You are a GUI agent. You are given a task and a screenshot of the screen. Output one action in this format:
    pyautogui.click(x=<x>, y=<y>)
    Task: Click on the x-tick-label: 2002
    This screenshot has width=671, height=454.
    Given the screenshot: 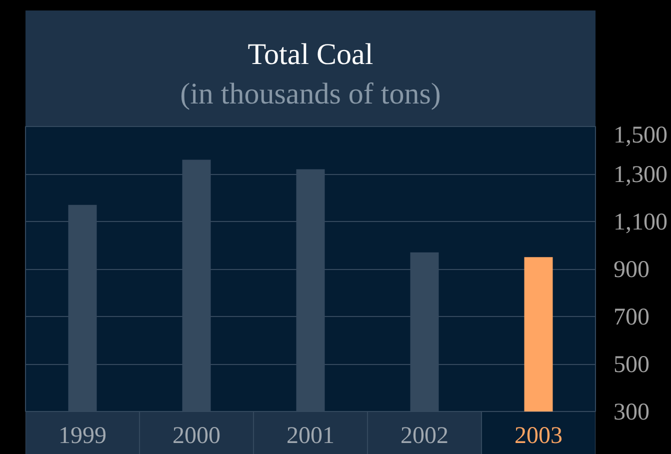 What is the action you would take?
    pyautogui.click(x=424, y=436)
    